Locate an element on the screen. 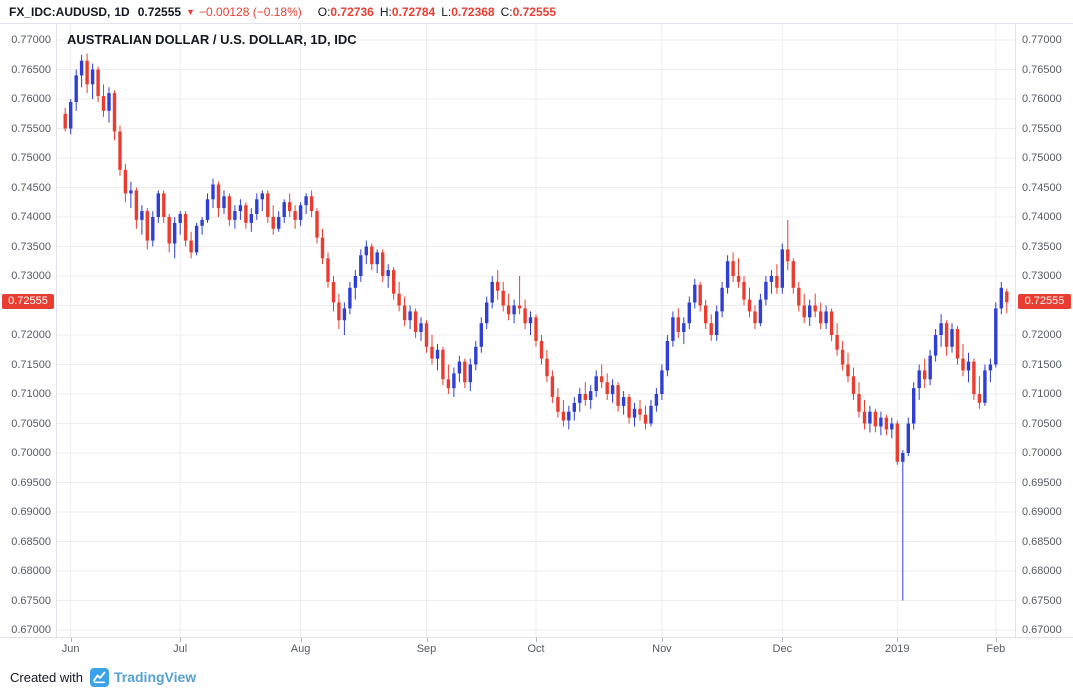  open-value: 0.72736 is located at coordinates (352, 11).